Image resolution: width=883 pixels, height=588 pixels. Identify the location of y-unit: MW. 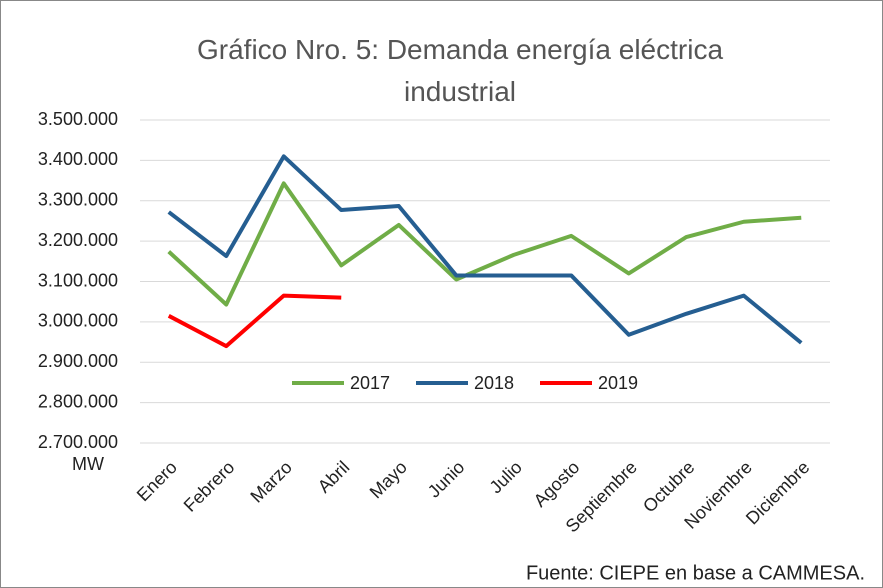
(88, 464).